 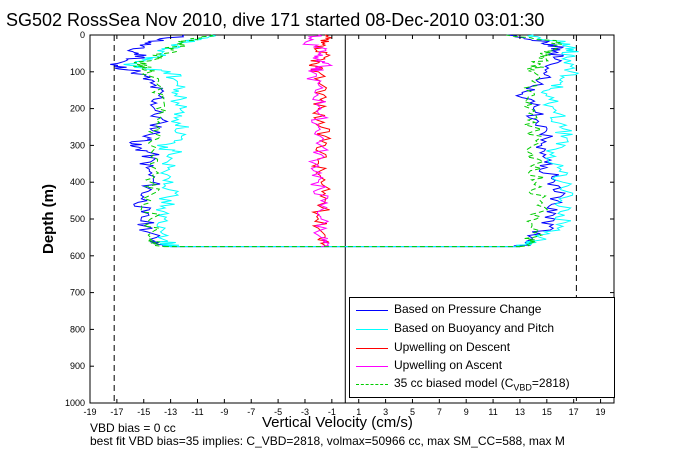 I want to click on legend-item-model: 35 cc biased model (CVBD=2818), so click(x=484, y=384).